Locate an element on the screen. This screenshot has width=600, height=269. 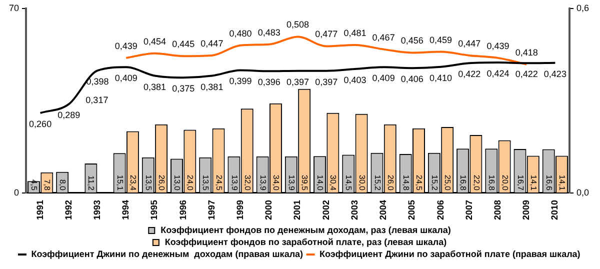
data-label: 0,456 is located at coordinates (412, 41).